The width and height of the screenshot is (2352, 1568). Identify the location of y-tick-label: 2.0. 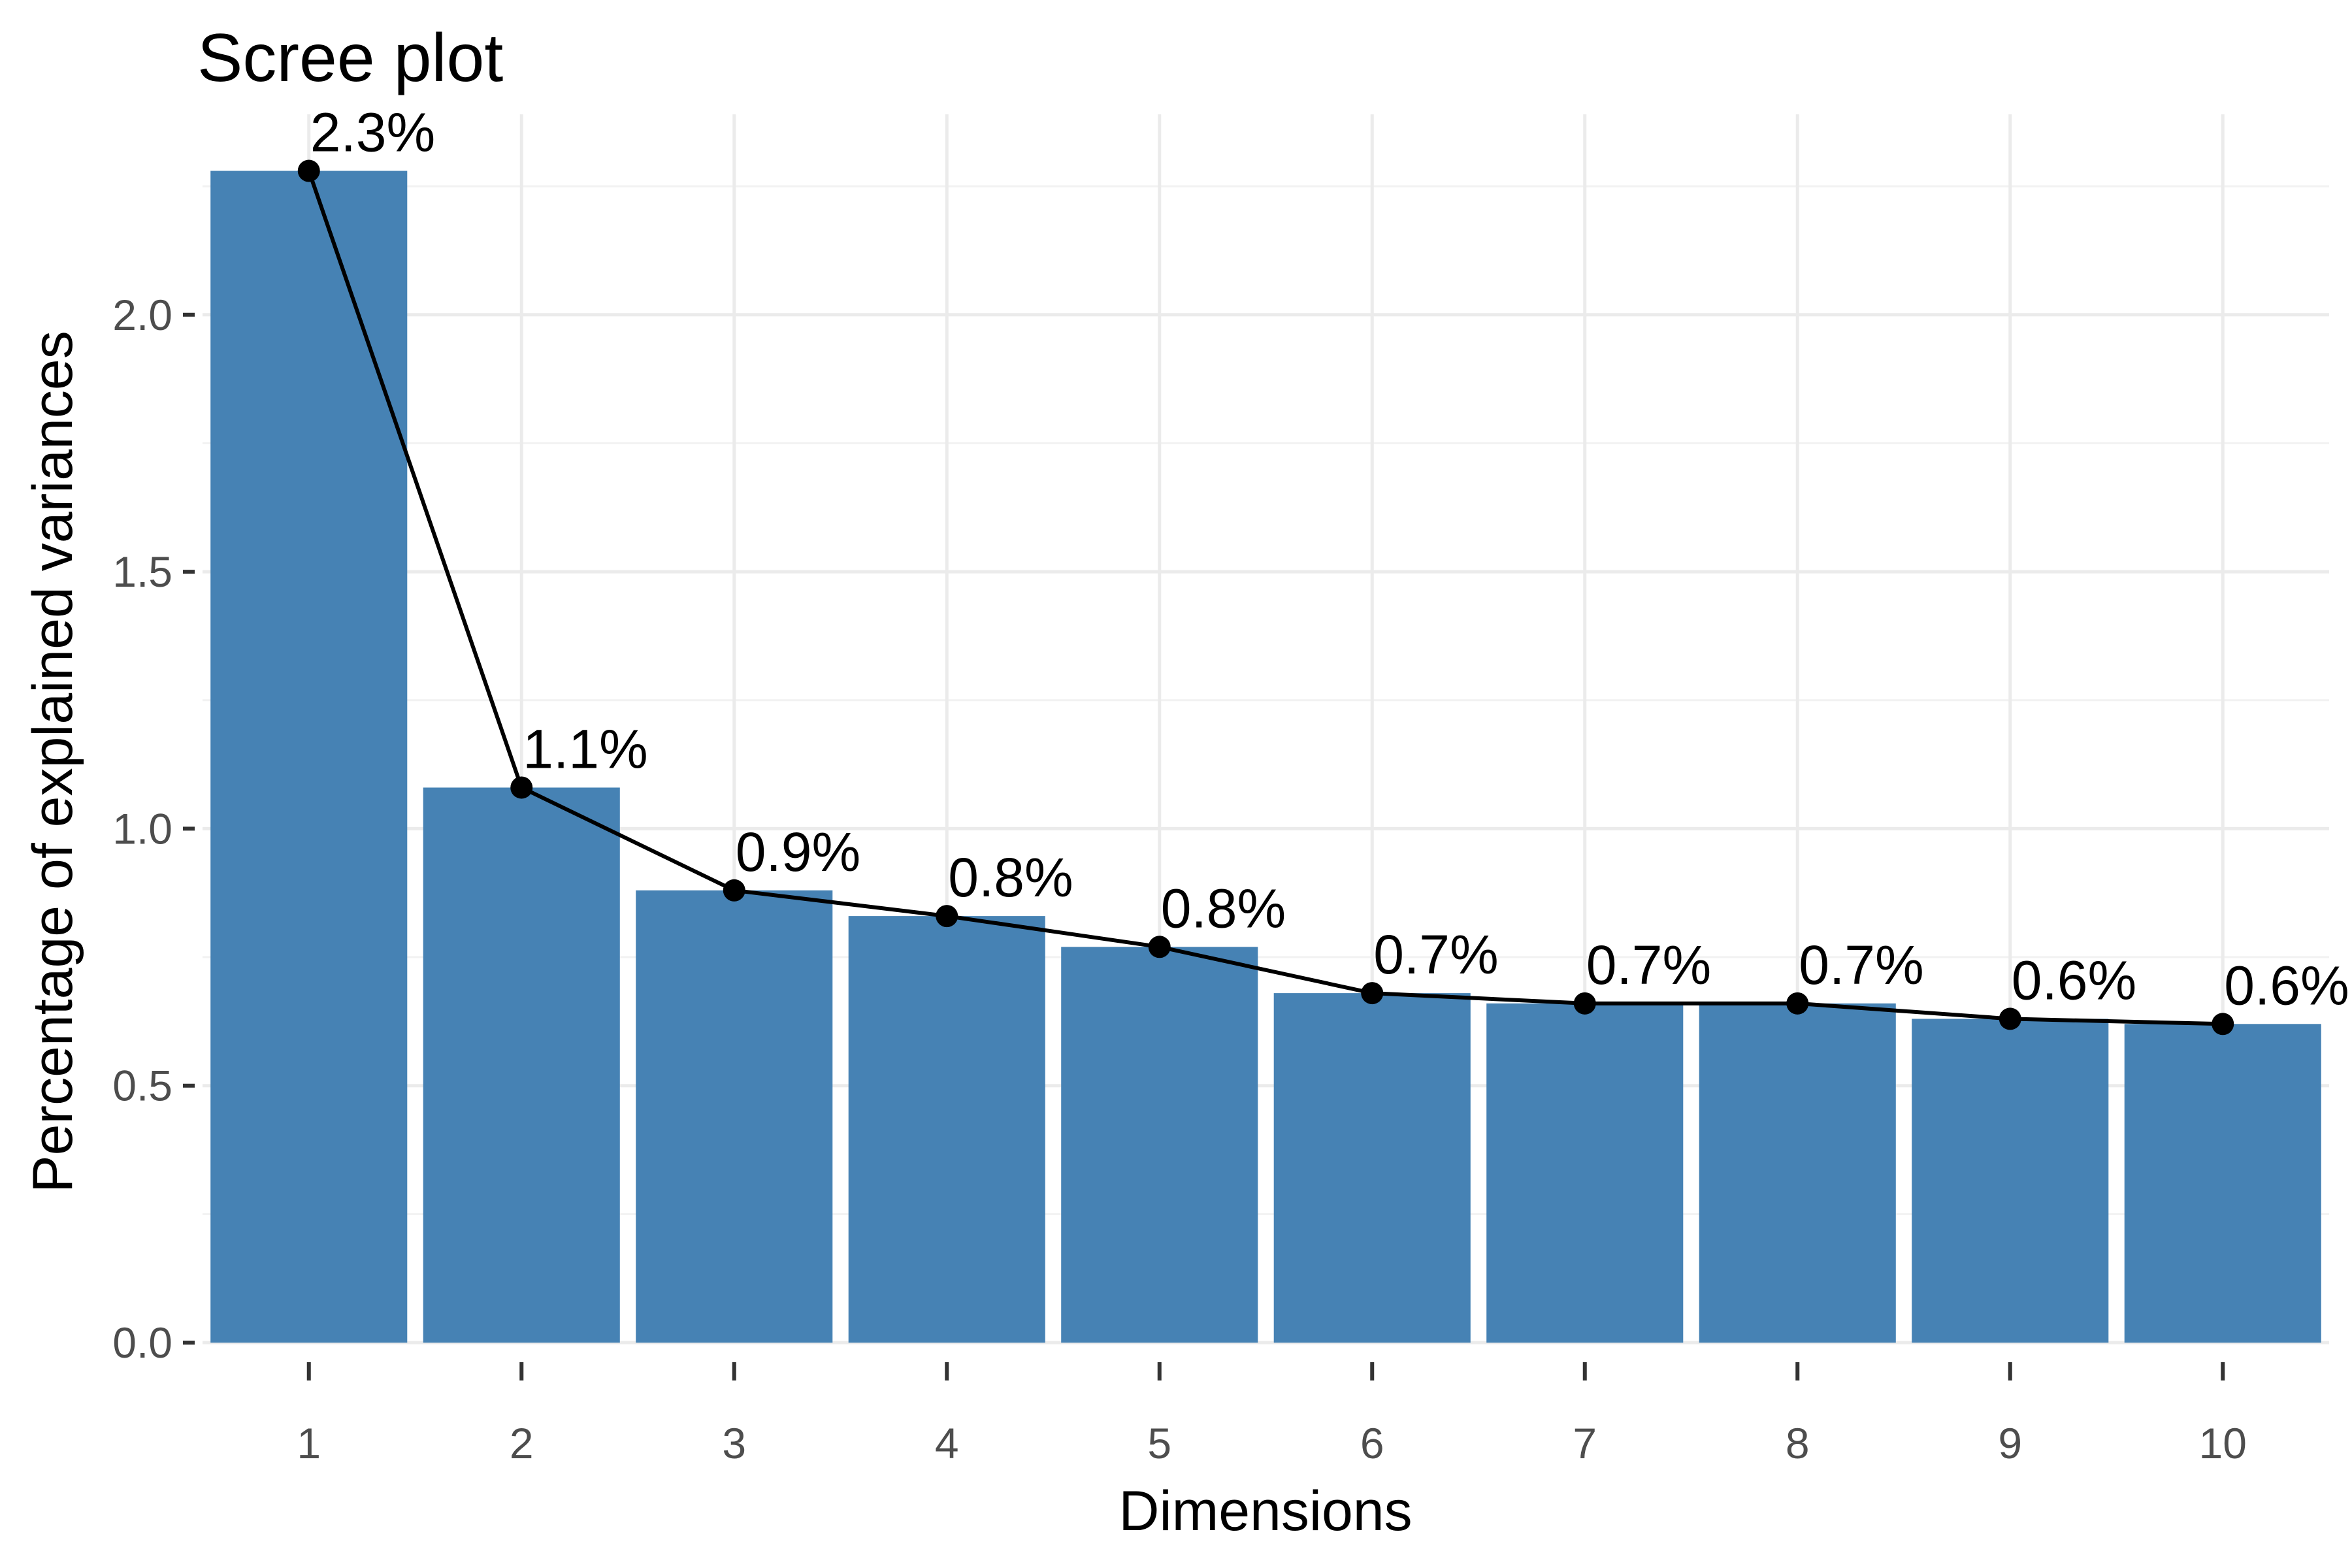
(142, 315).